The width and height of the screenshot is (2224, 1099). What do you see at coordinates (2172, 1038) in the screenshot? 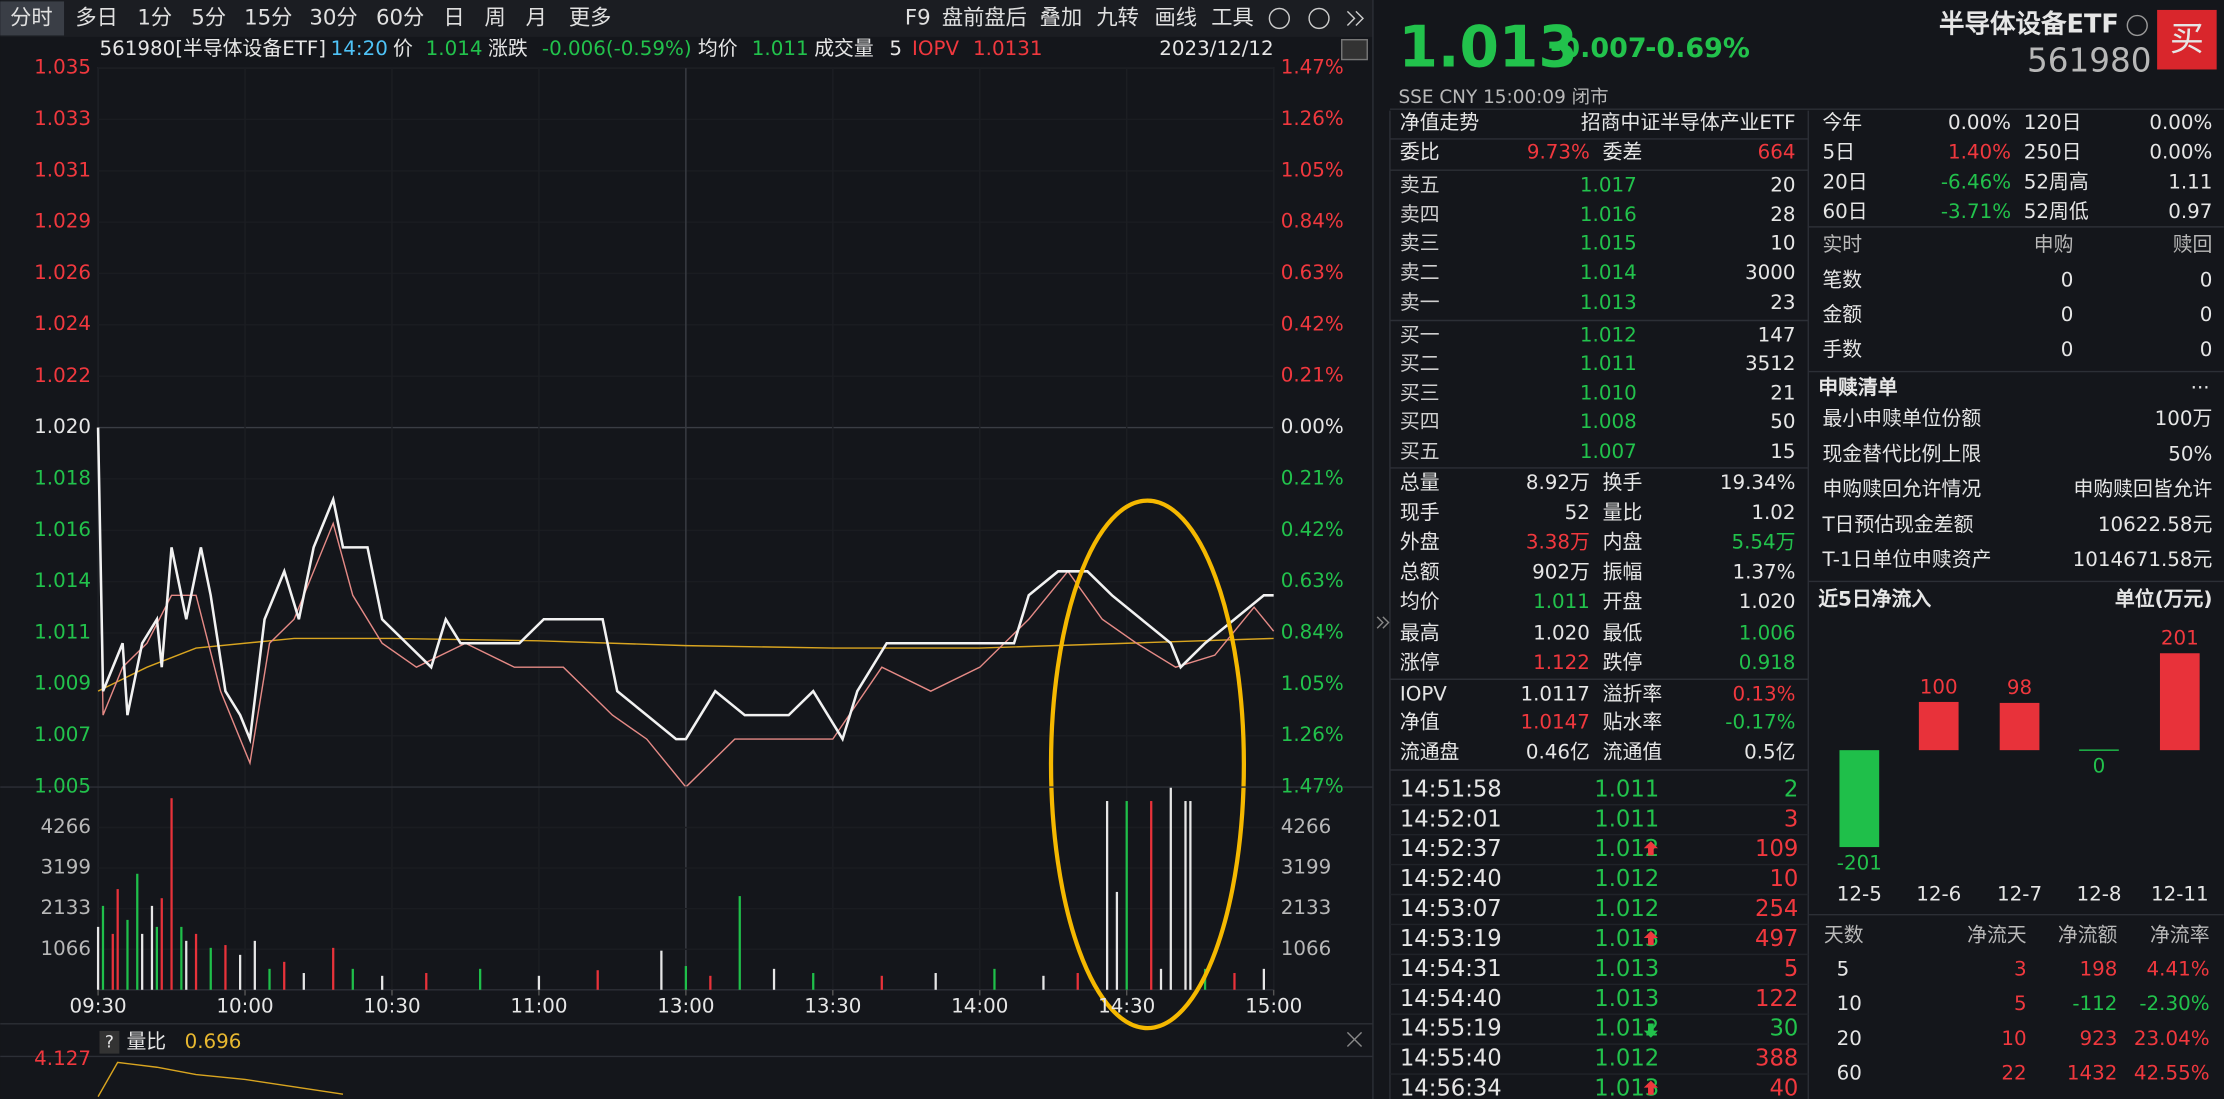
I see `table-cell: 23.04%` at bounding box center [2172, 1038].